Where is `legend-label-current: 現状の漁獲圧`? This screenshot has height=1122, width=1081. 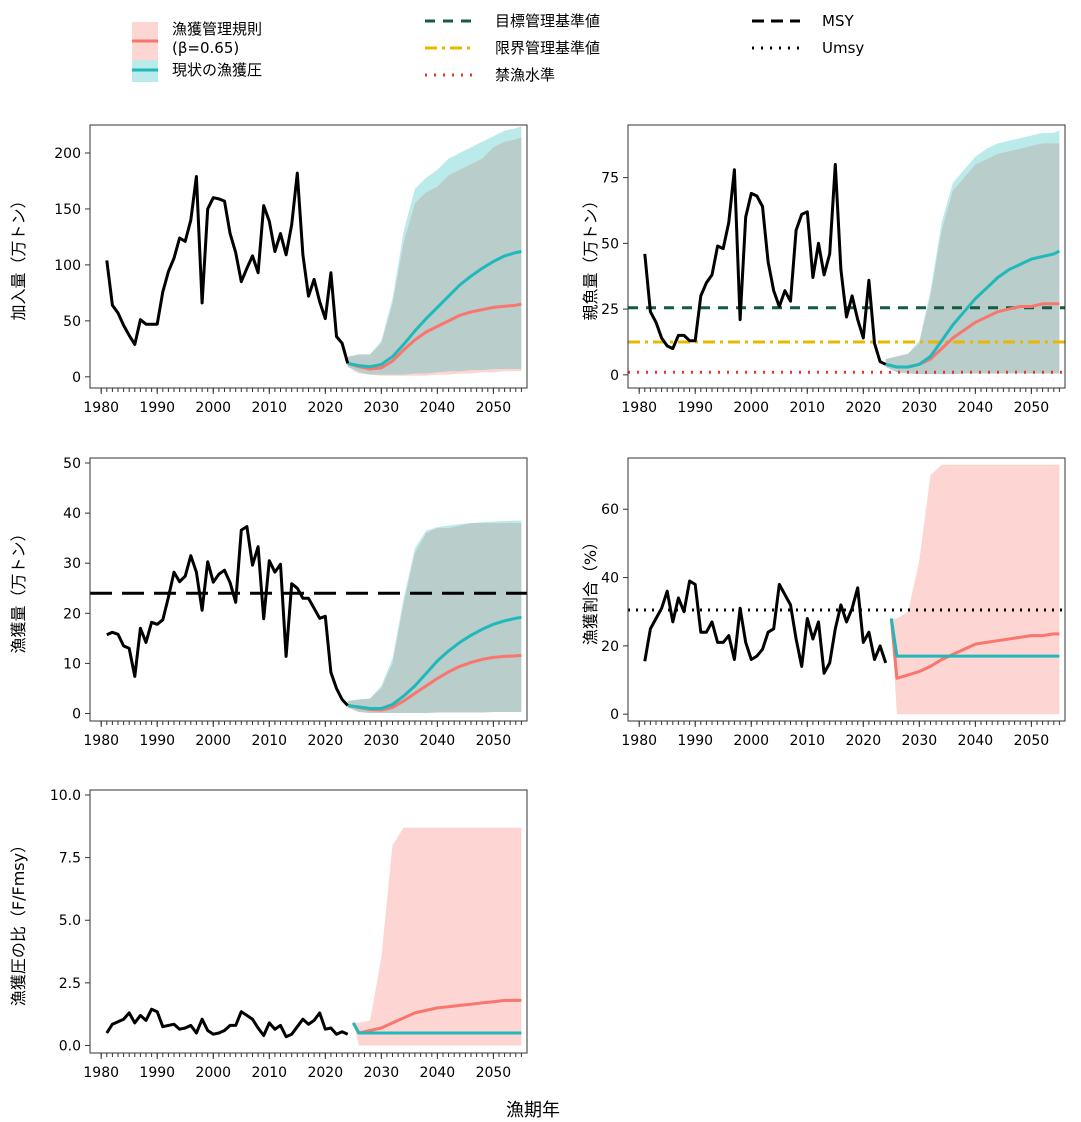 legend-label-current: 現状の漁獲圧 is located at coordinates (217, 70).